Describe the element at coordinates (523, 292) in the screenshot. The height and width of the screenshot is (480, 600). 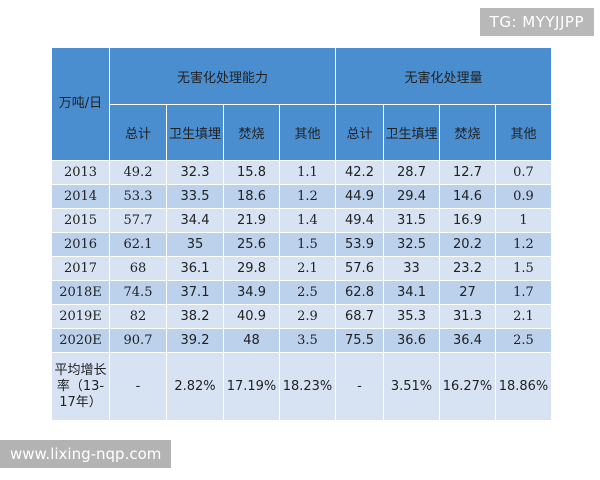
I see `table-cell: 1.7` at that location.